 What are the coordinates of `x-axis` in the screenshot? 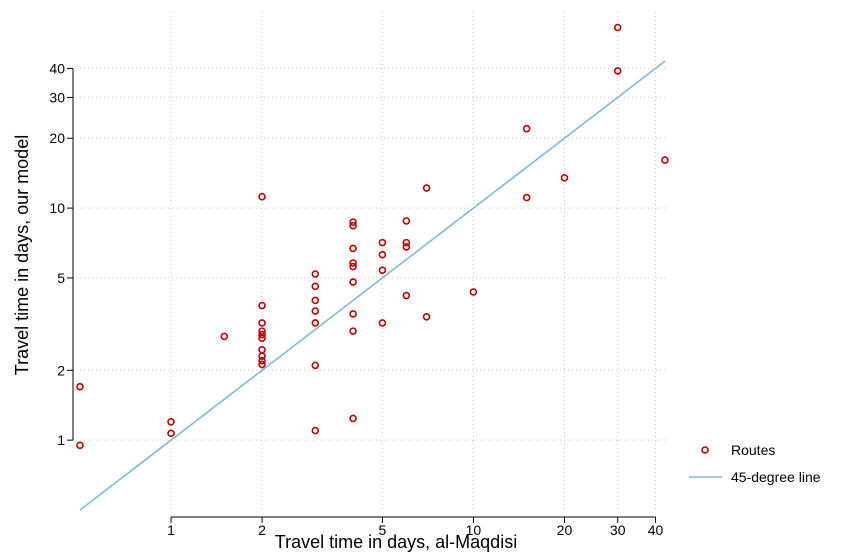 It's located at (413, 519).